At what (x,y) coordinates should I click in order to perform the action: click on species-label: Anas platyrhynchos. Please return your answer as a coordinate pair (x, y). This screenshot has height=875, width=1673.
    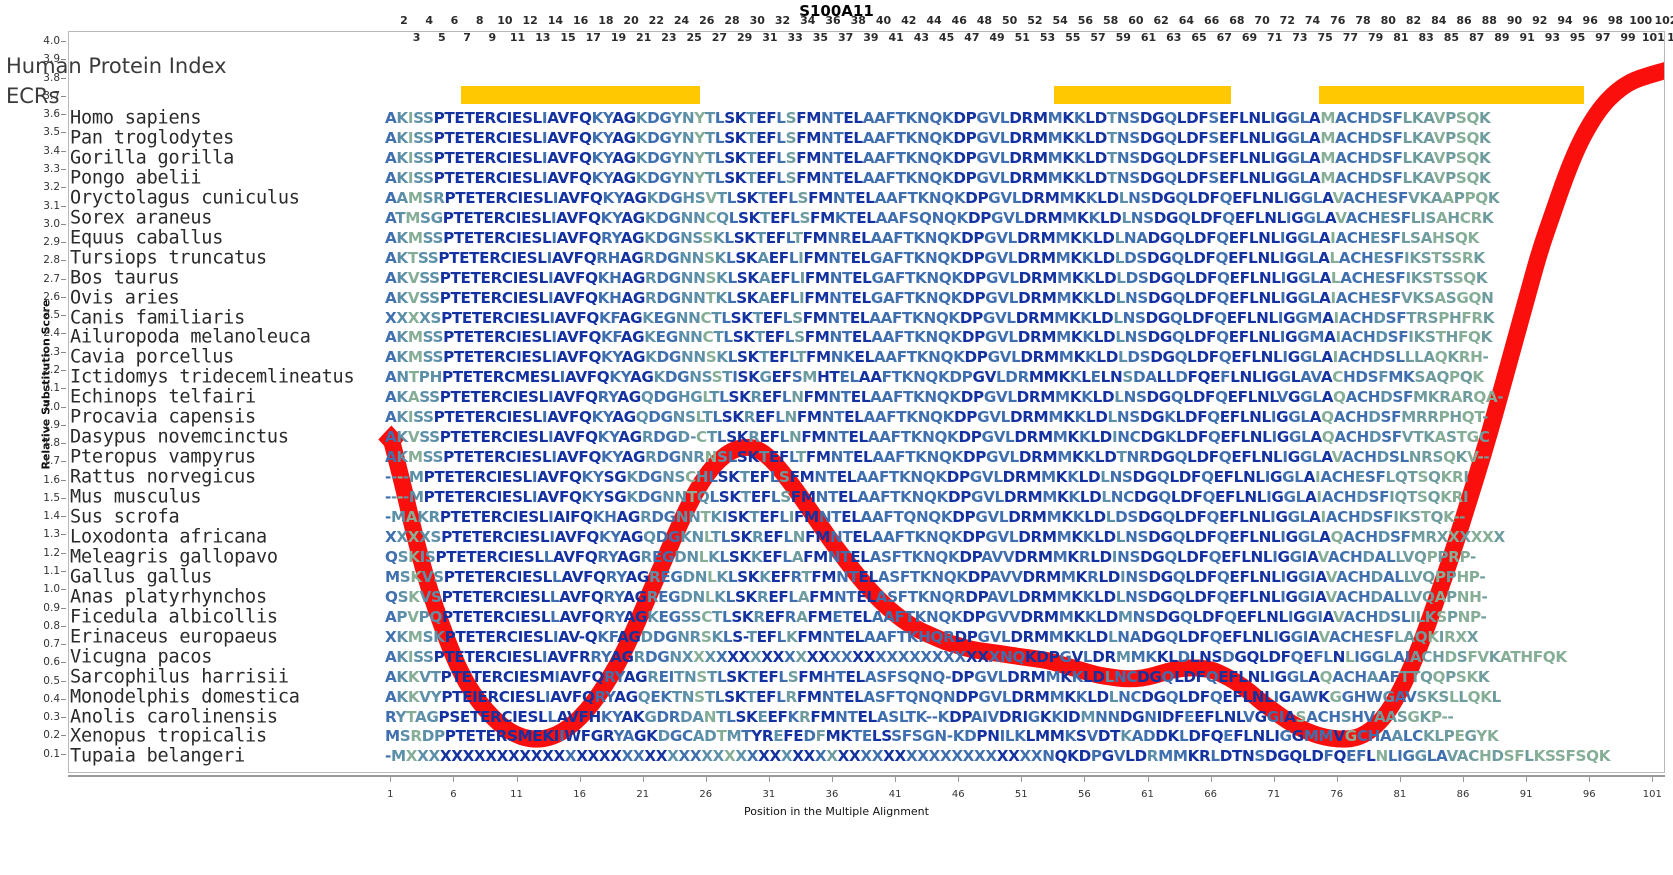
    Looking at the image, I should click on (168, 597).